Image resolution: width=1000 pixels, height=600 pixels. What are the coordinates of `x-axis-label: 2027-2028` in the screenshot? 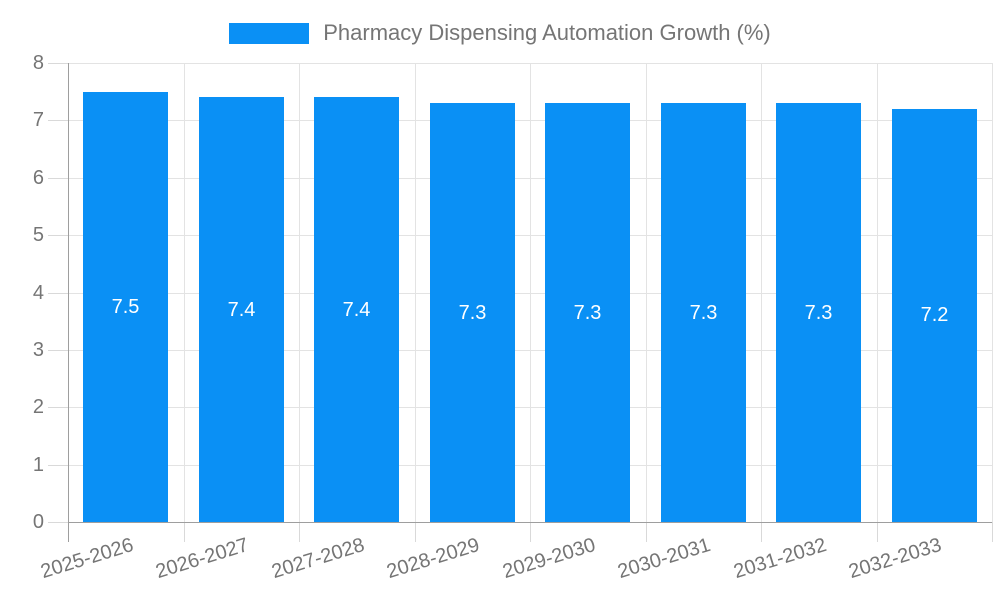 It's located at (318, 559).